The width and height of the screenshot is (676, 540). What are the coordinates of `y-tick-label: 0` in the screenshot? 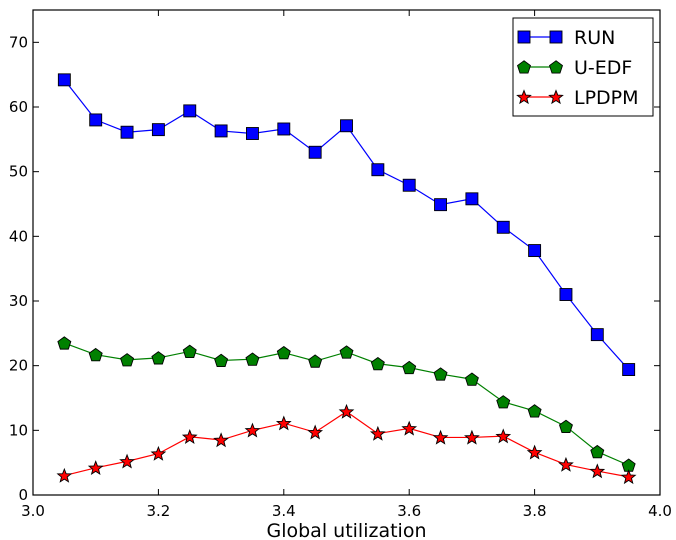 It's located at (23, 495).